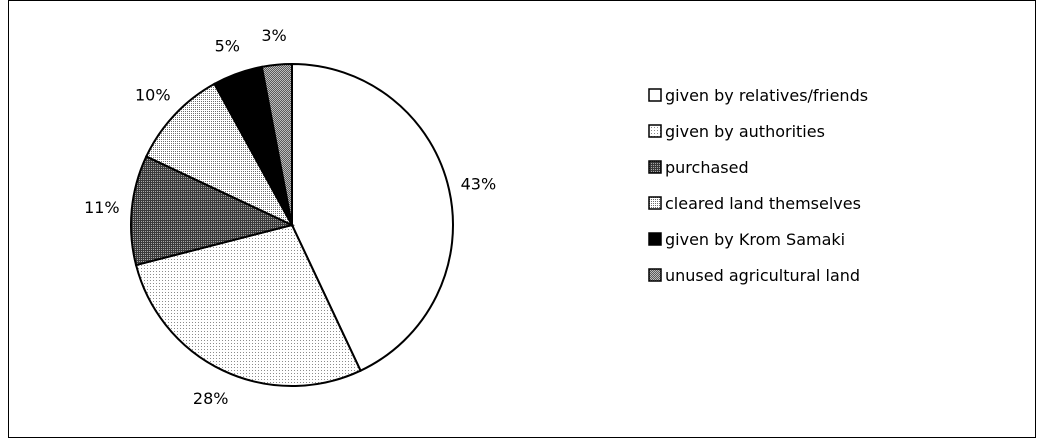  Describe the element at coordinates (763, 203) in the screenshot. I see `legend-label-cleared-land-themselves: cleared land themselves` at that location.